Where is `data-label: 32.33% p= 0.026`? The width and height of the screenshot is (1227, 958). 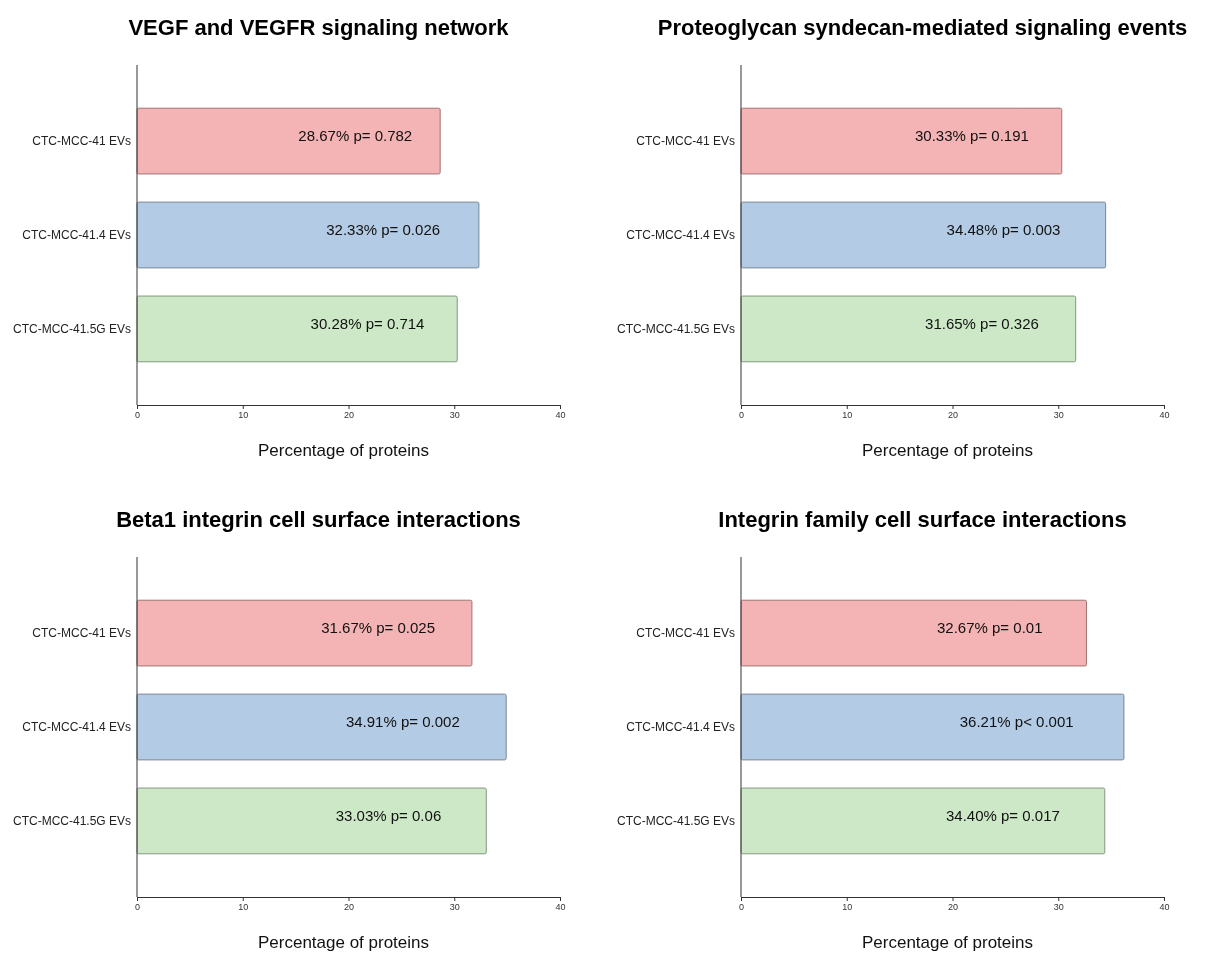
data-label: 32.33% p= 0.026 is located at coordinates (383, 229).